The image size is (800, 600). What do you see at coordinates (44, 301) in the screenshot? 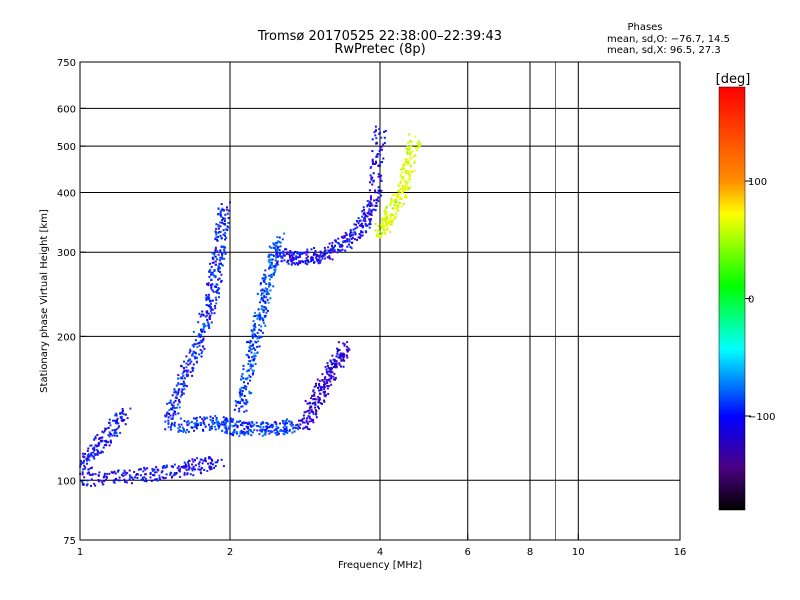
I see `y-axis-label: Stationary phase Virtual Height [km]` at bounding box center [44, 301].